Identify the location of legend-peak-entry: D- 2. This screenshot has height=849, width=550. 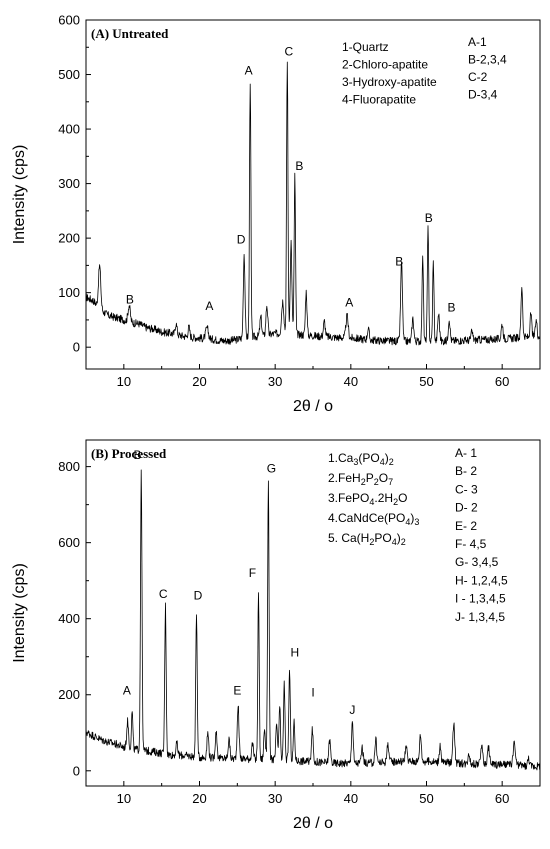
(466, 508).